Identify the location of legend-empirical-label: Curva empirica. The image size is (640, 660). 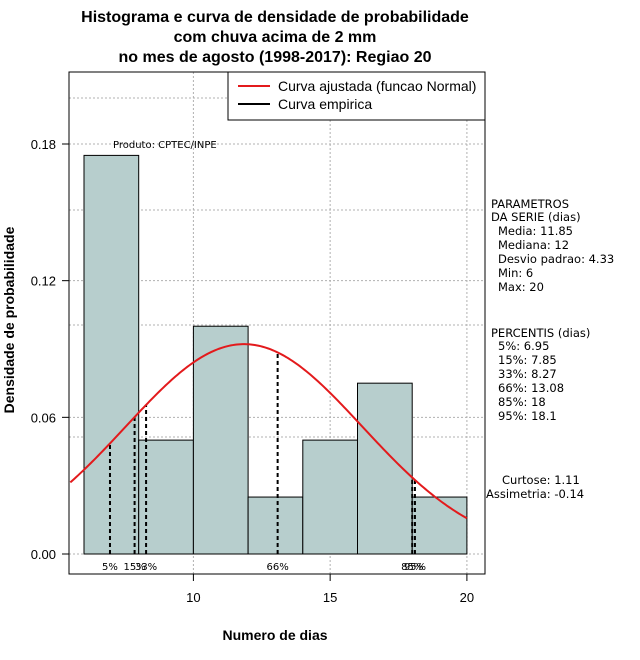
(325, 104).